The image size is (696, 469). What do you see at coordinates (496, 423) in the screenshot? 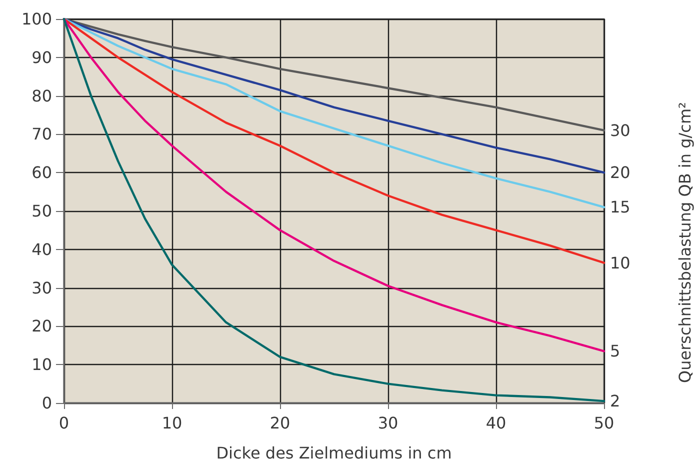
I see `x-tick-label: 40` at bounding box center [496, 423].